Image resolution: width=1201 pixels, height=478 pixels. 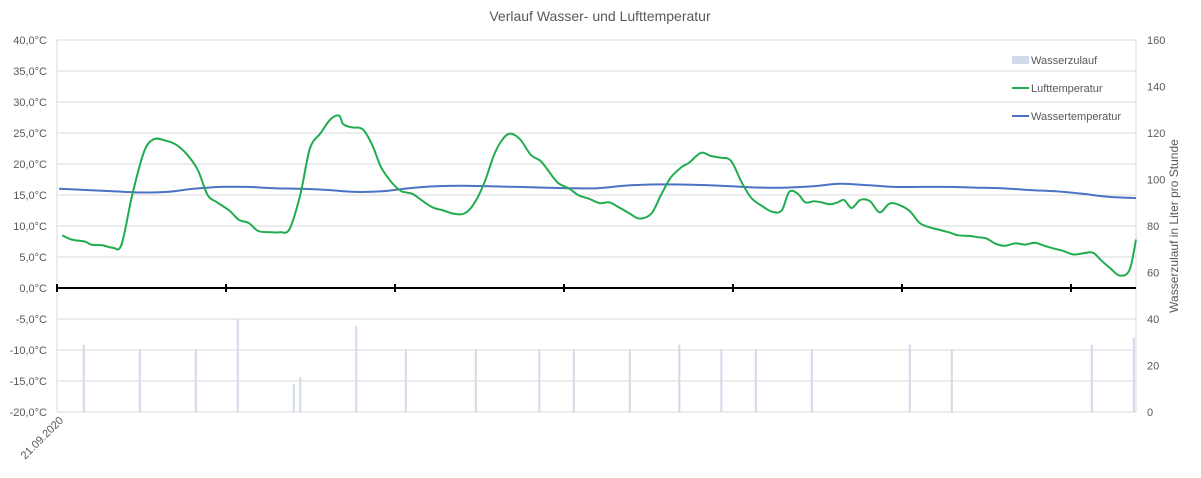 I want to click on y-tick-label: 5,0°C, so click(x=33, y=258).